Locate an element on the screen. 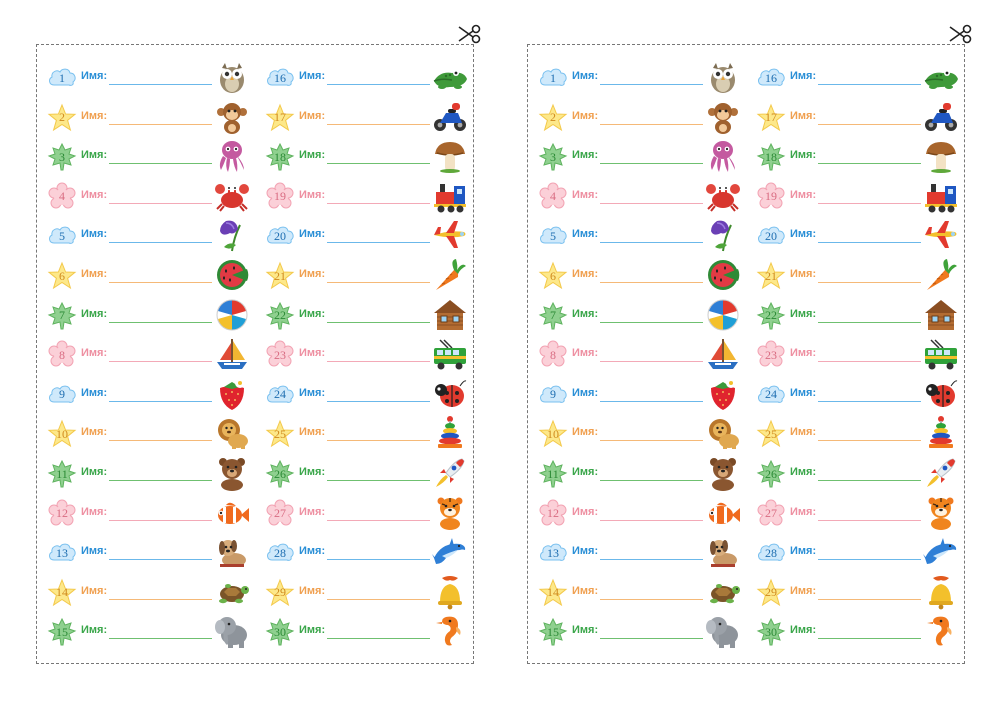 The height and width of the screenshot is (709, 1000). cloud-badge-icon: 5 is located at coordinates (62, 236).